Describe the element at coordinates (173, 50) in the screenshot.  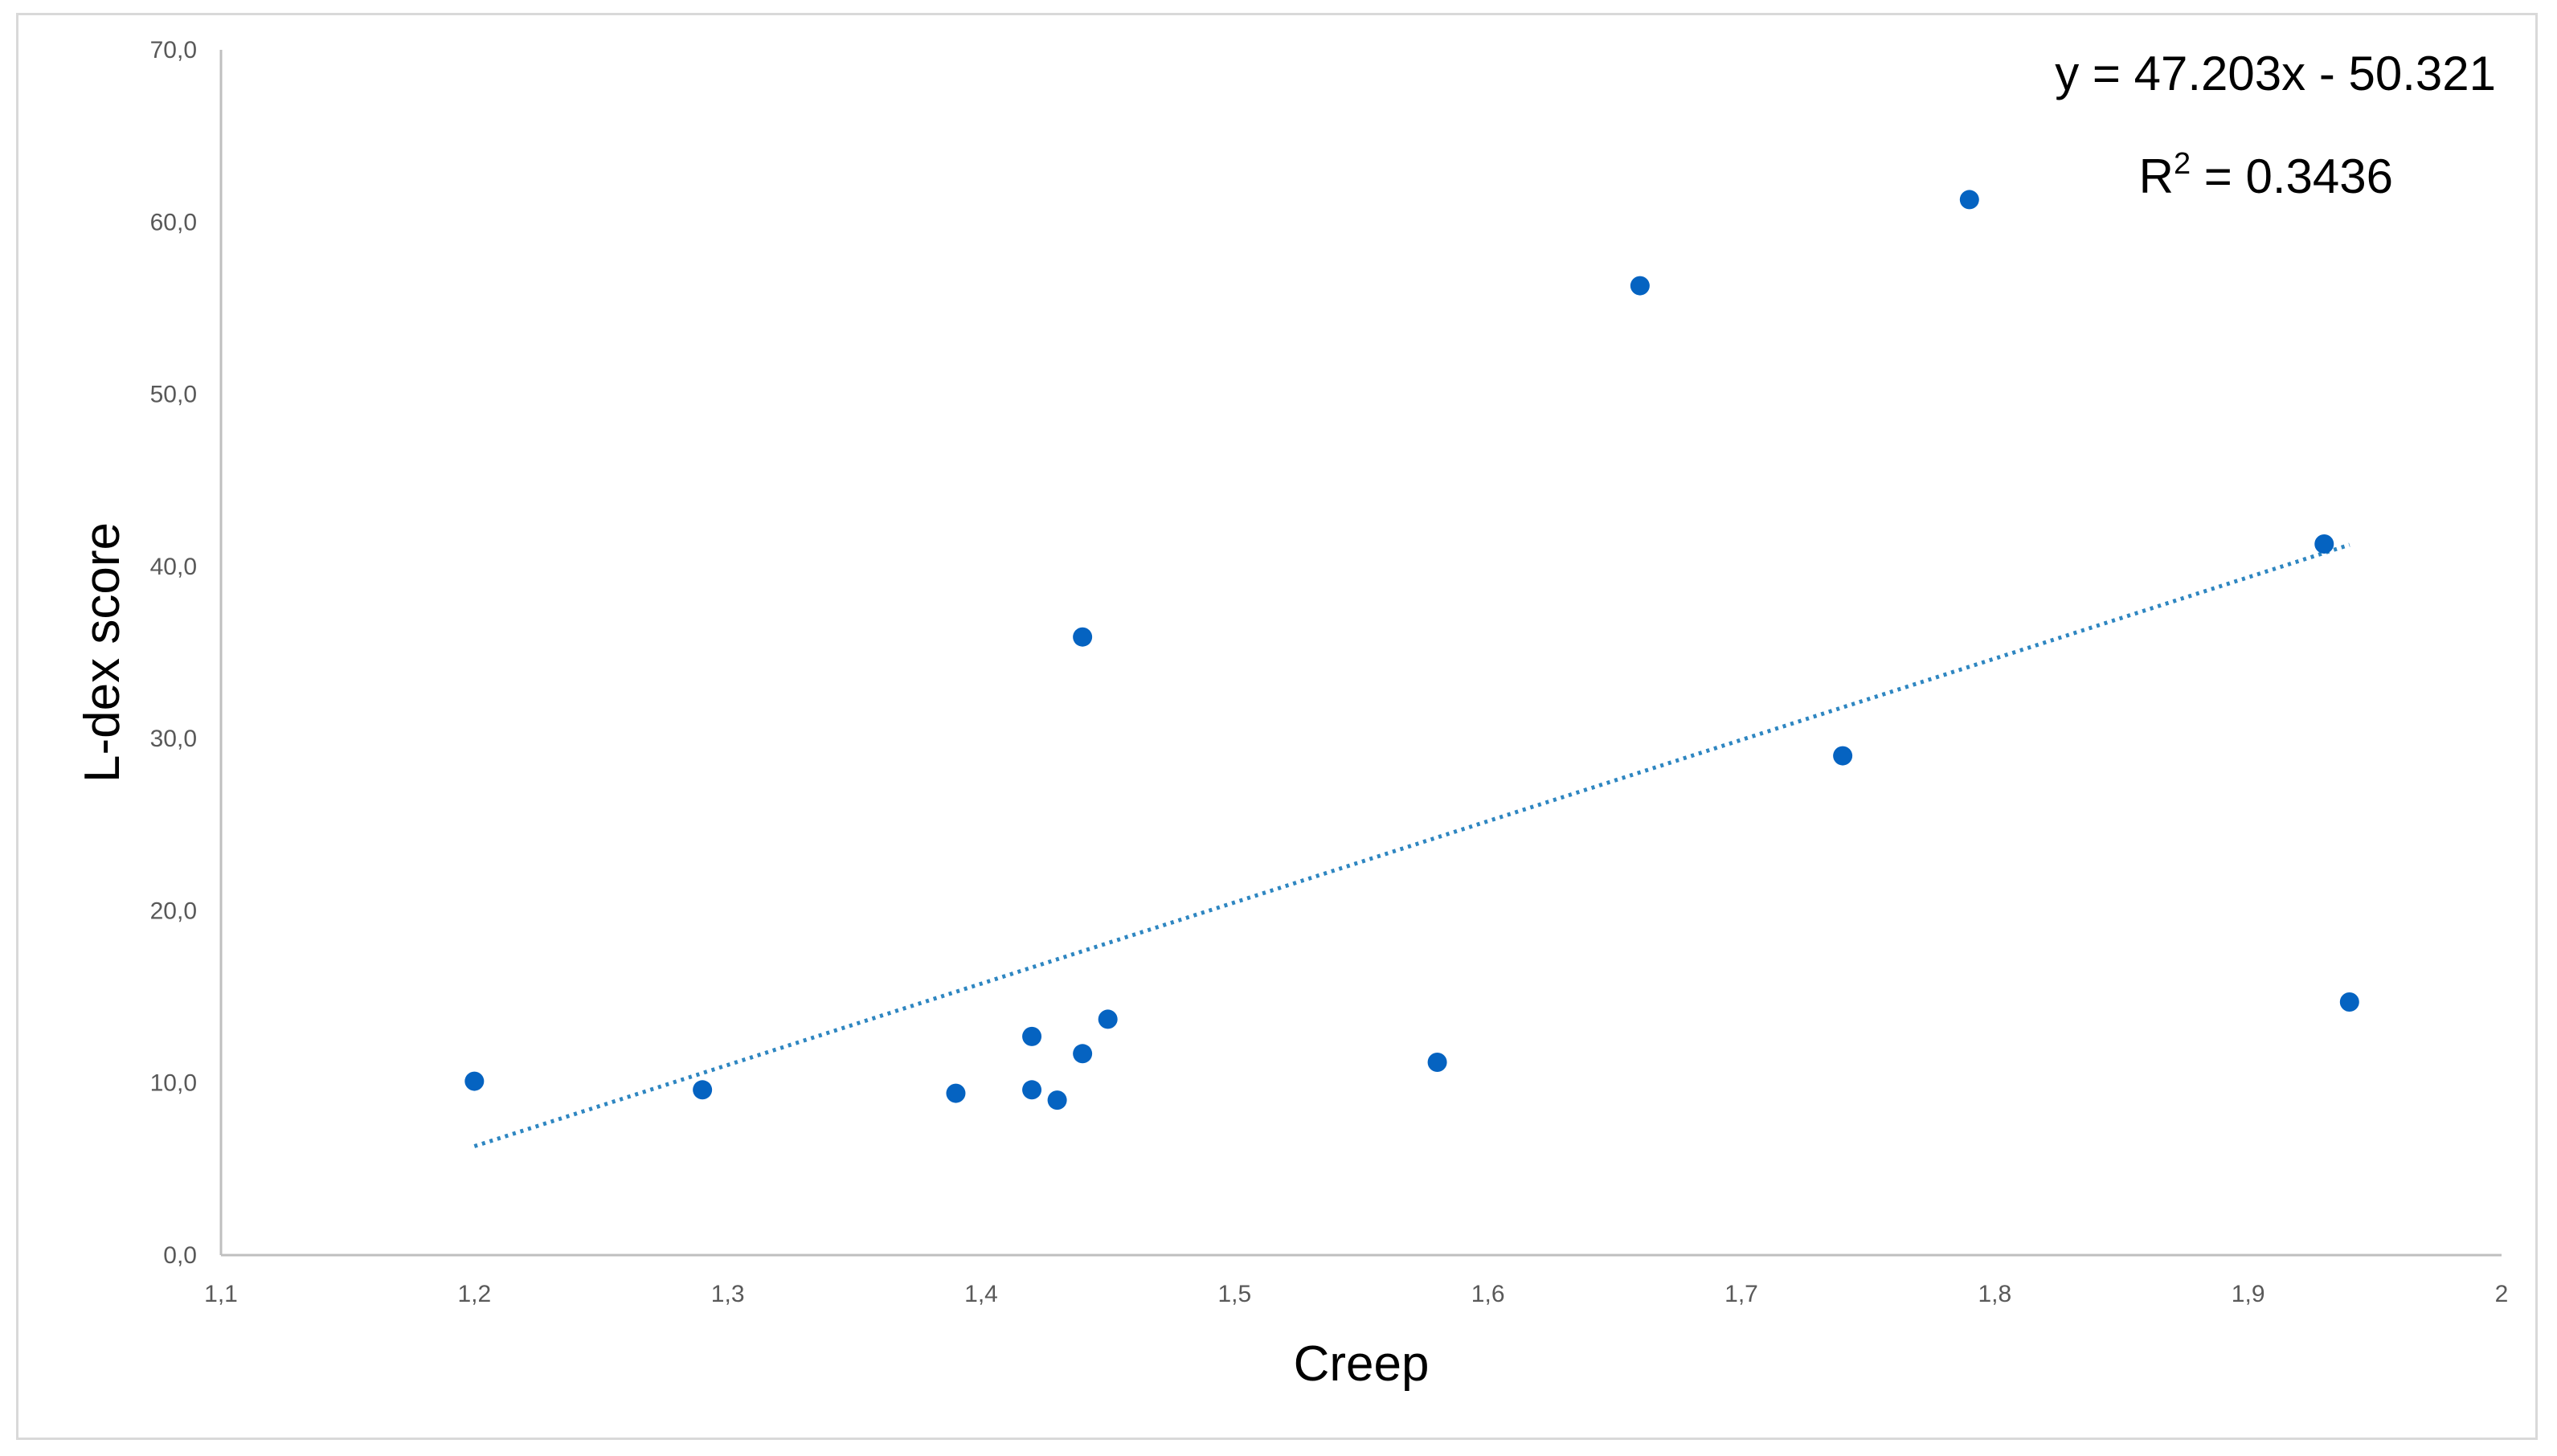
I see `y-tick-label: 70,0` at that location.